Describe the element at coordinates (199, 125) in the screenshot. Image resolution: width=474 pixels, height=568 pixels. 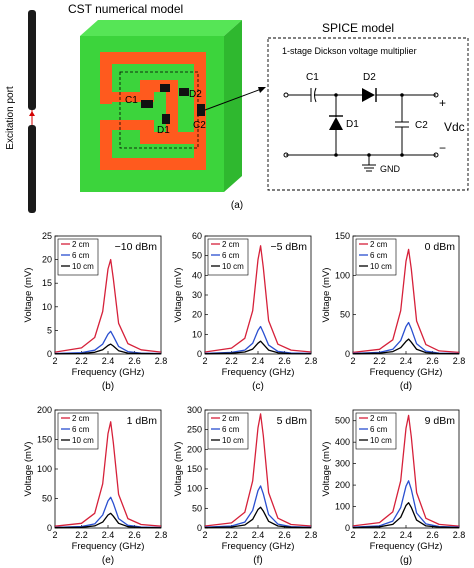
I see `model-c2-label: C2` at that location.